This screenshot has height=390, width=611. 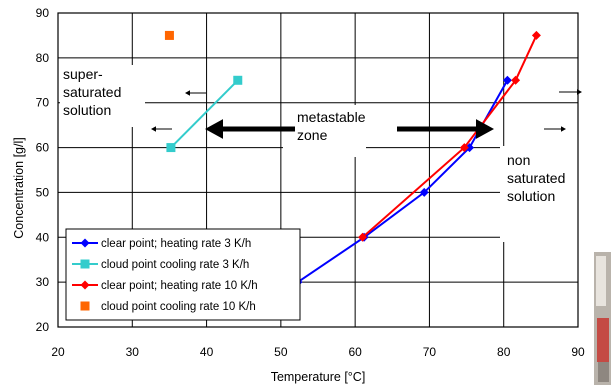 I want to click on series-line, so click(x=204, y=114).